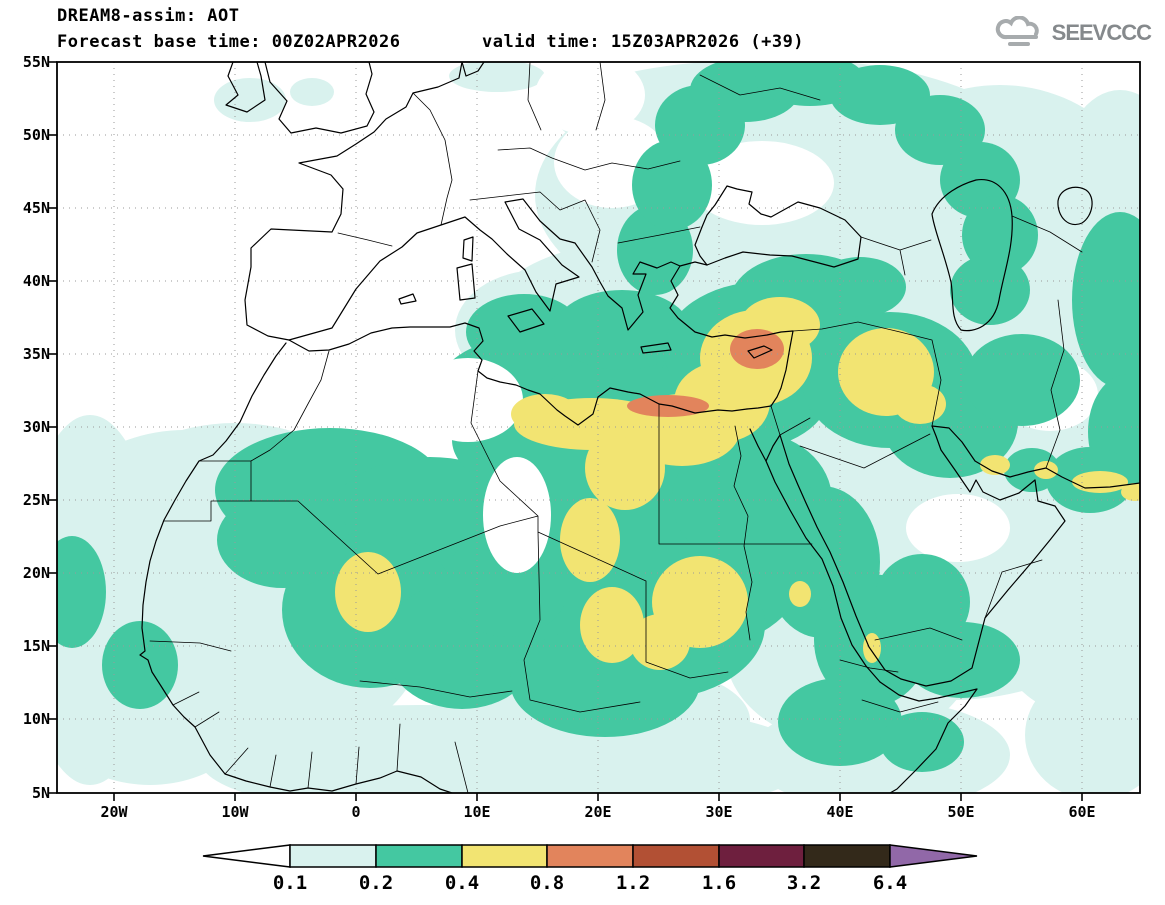  What do you see at coordinates (547, 883) in the screenshot?
I see `colorbar-tick-label: 0.8` at bounding box center [547, 883].